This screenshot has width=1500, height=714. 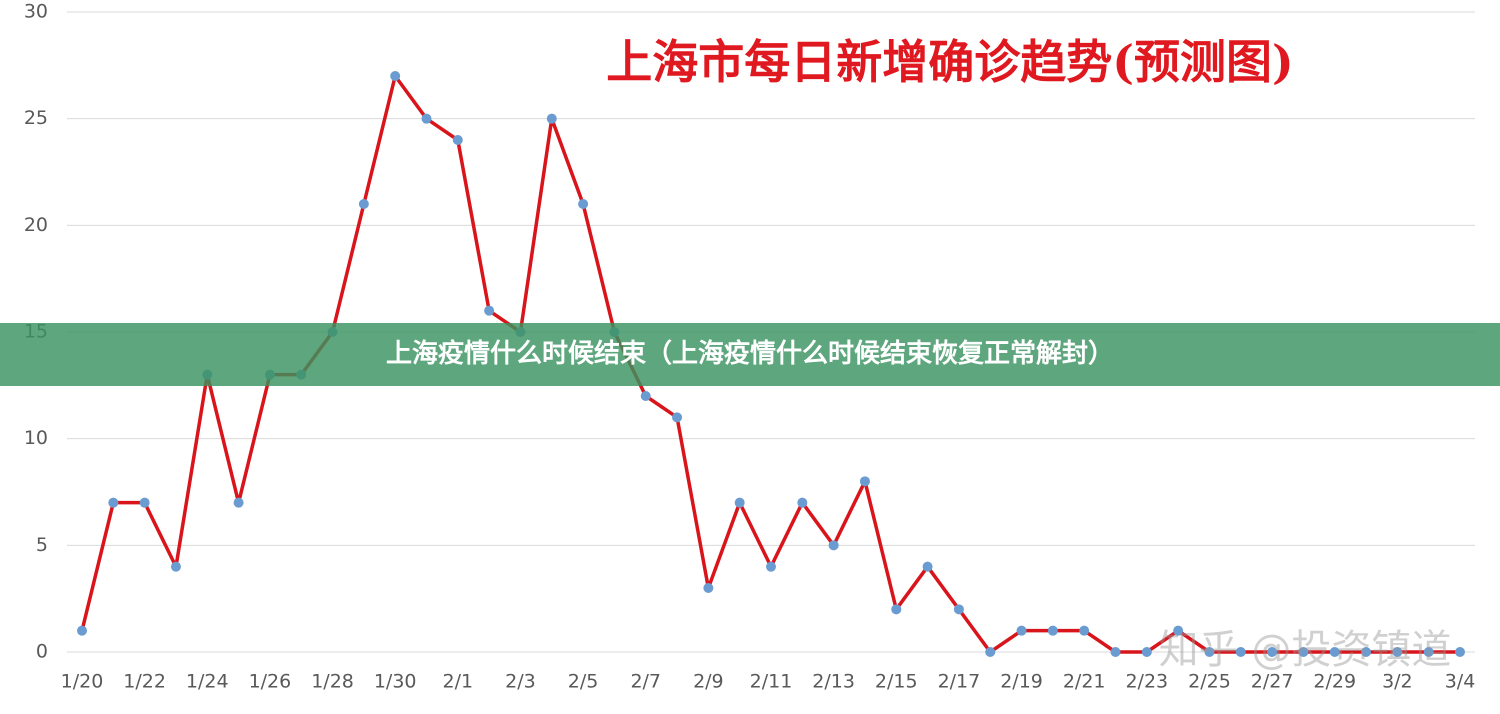 I want to click on x-tick-label: 2/23, so click(x=1146, y=682).